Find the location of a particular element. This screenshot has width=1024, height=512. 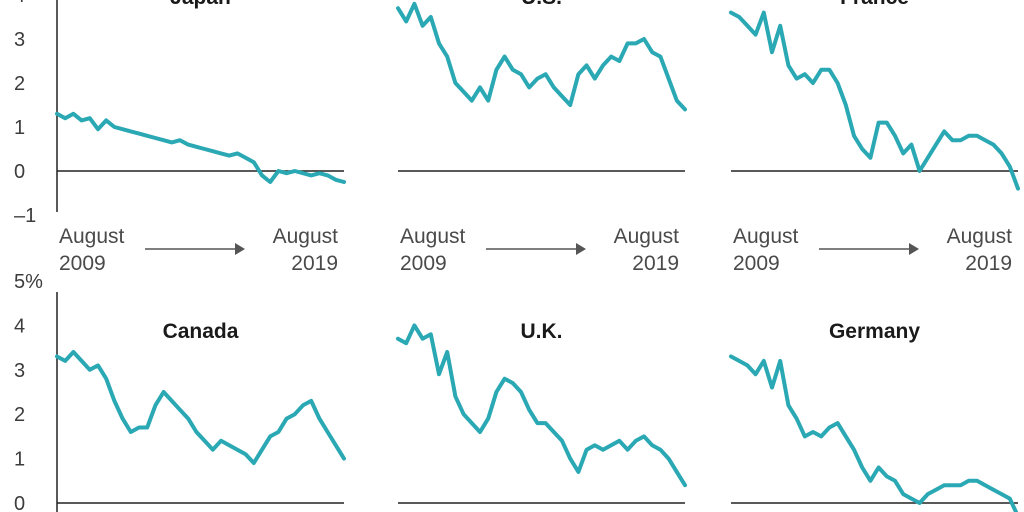

panel-title: U.K. is located at coordinates (542, 331).